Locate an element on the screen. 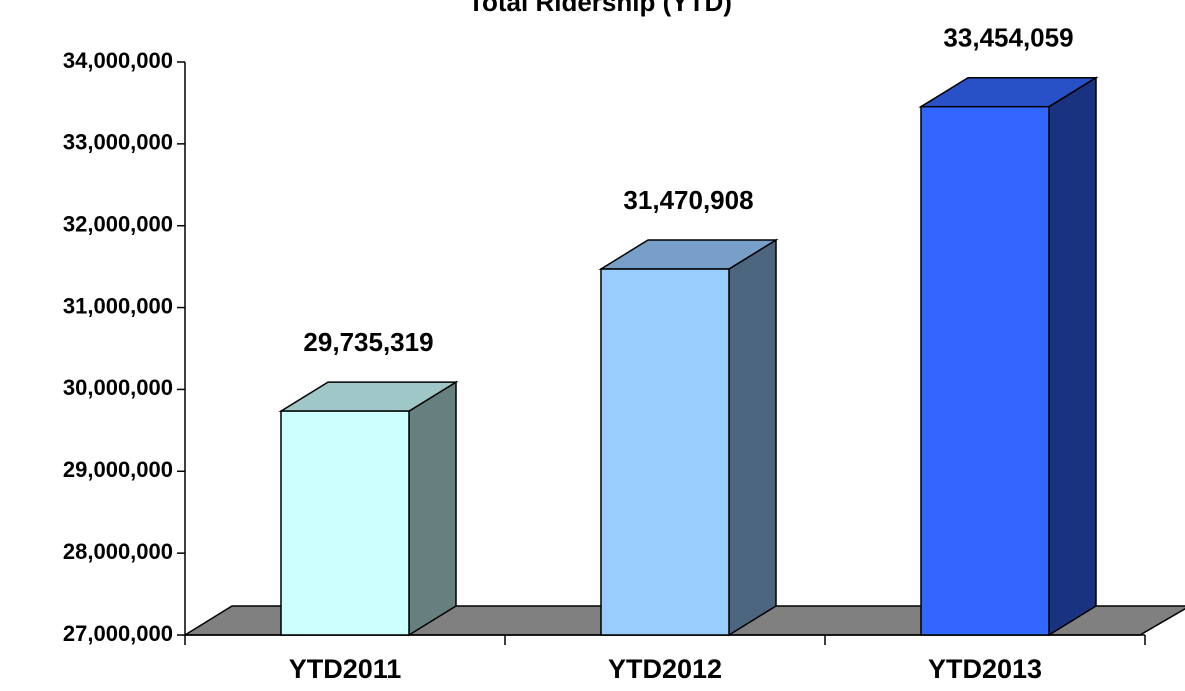 The image size is (1185, 691). chart-title: Total Ridership (YTD) is located at coordinates (600, 8).